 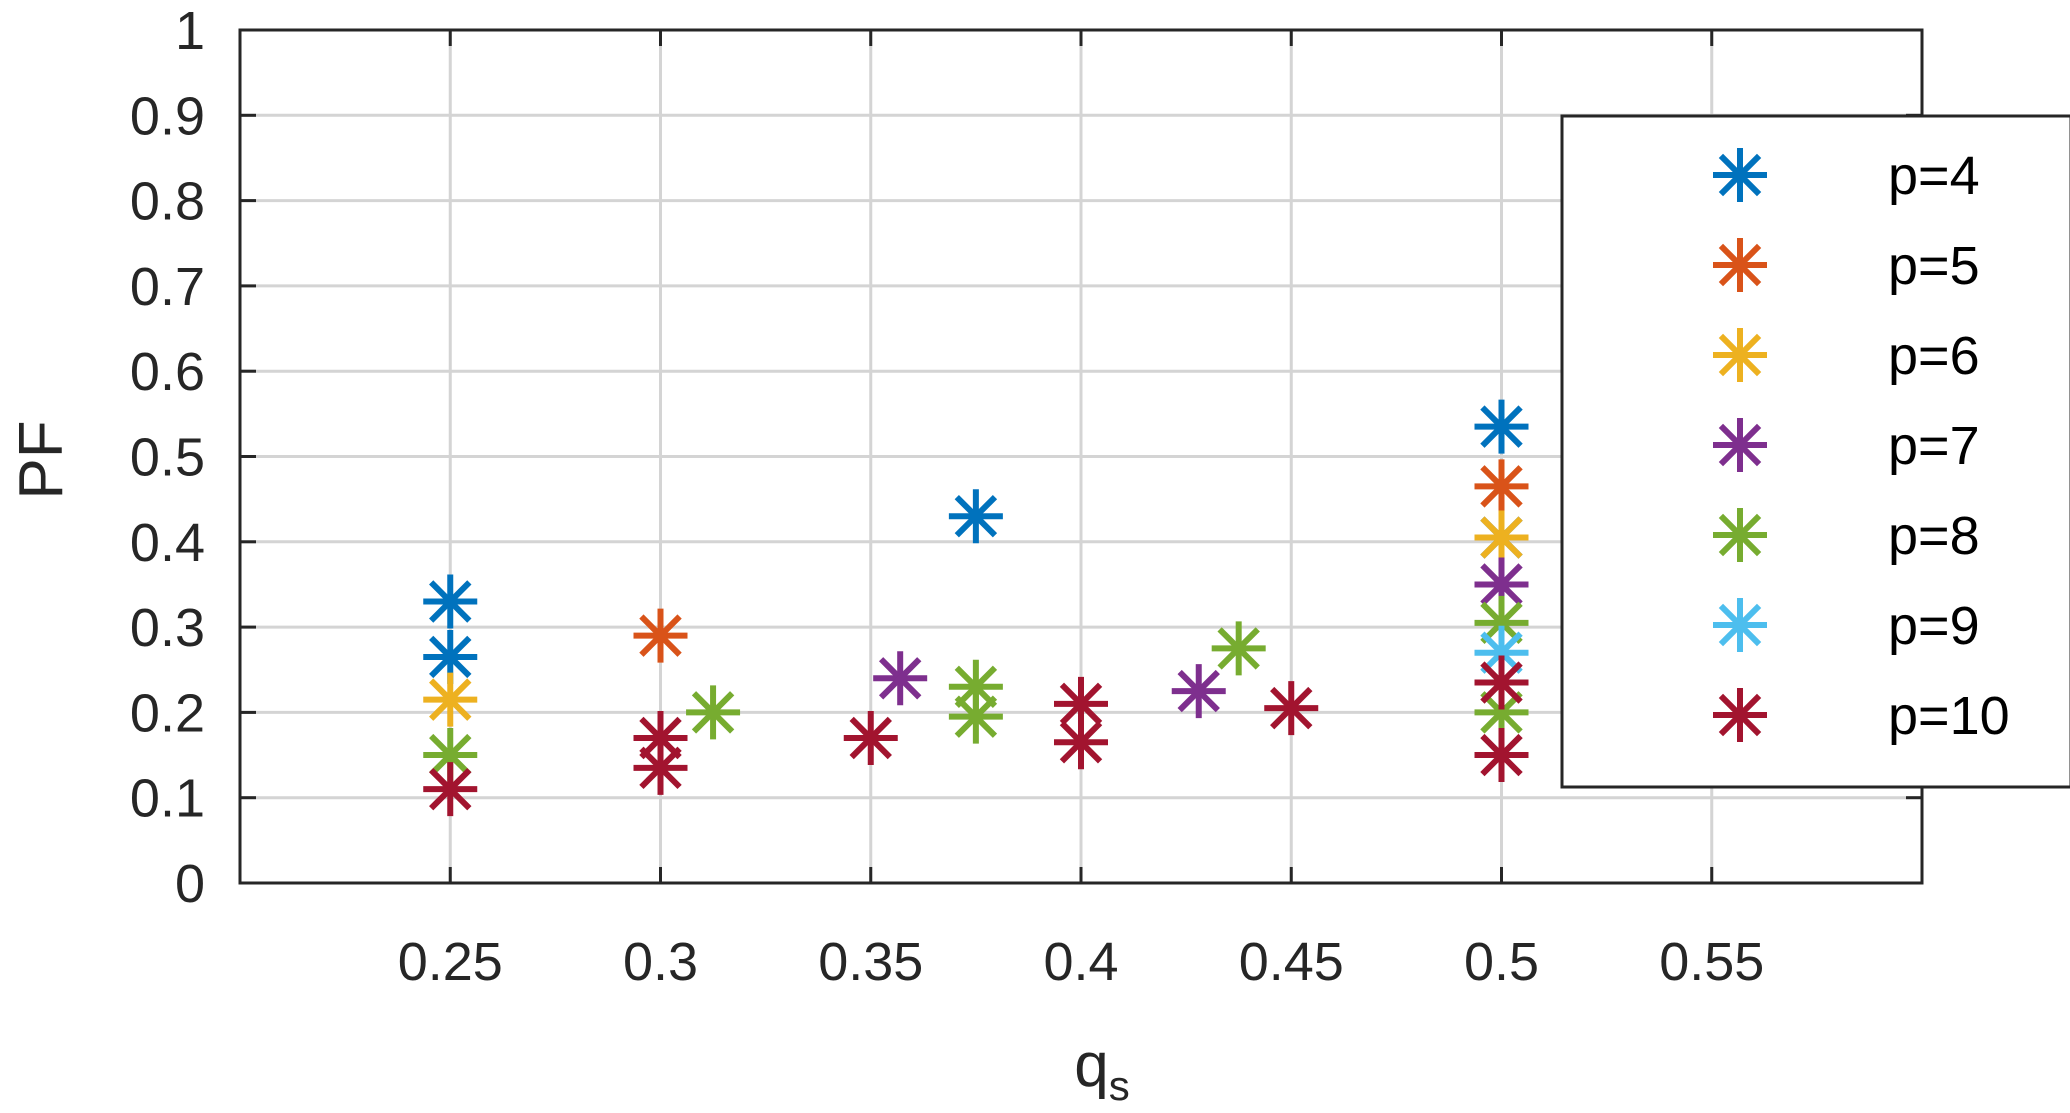 What do you see at coordinates (167, 202) in the screenshot?
I see `y-tick-label: 0.8` at bounding box center [167, 202].